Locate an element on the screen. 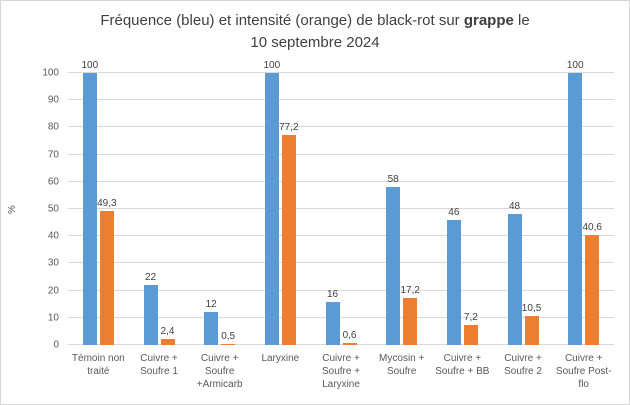 The width and height of the screenshot is (630, 405). data-label: 0,5 is located at coordinates (228, 336).